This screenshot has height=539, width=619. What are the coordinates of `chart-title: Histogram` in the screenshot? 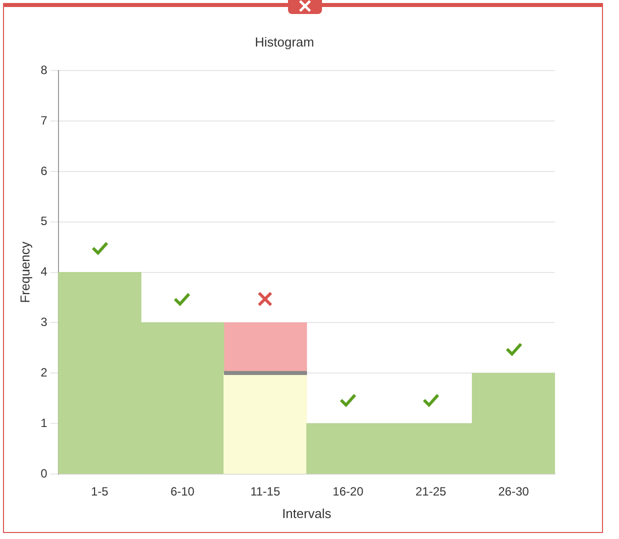 It's located at (284, 42).